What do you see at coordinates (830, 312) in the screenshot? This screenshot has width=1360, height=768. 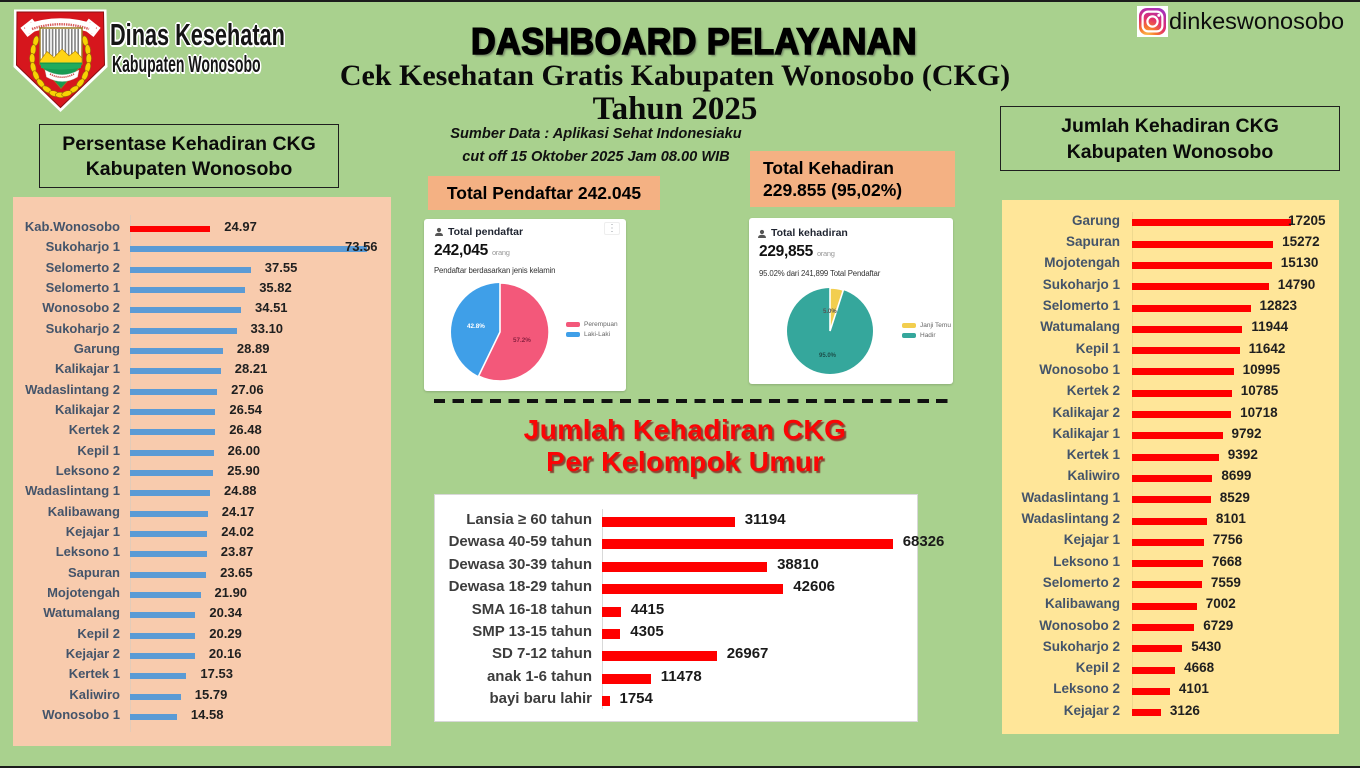 I see `svg-text: 5.0%` at bounding box center [830, 312].